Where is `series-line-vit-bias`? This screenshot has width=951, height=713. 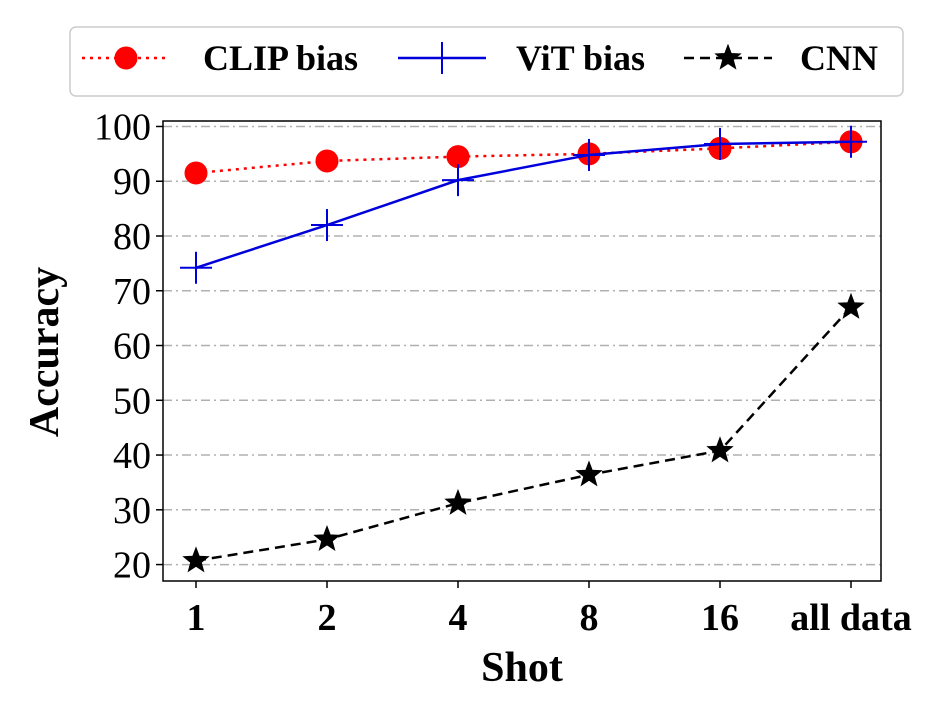 series-line-vit-bias is located at coordinates (523, 204).